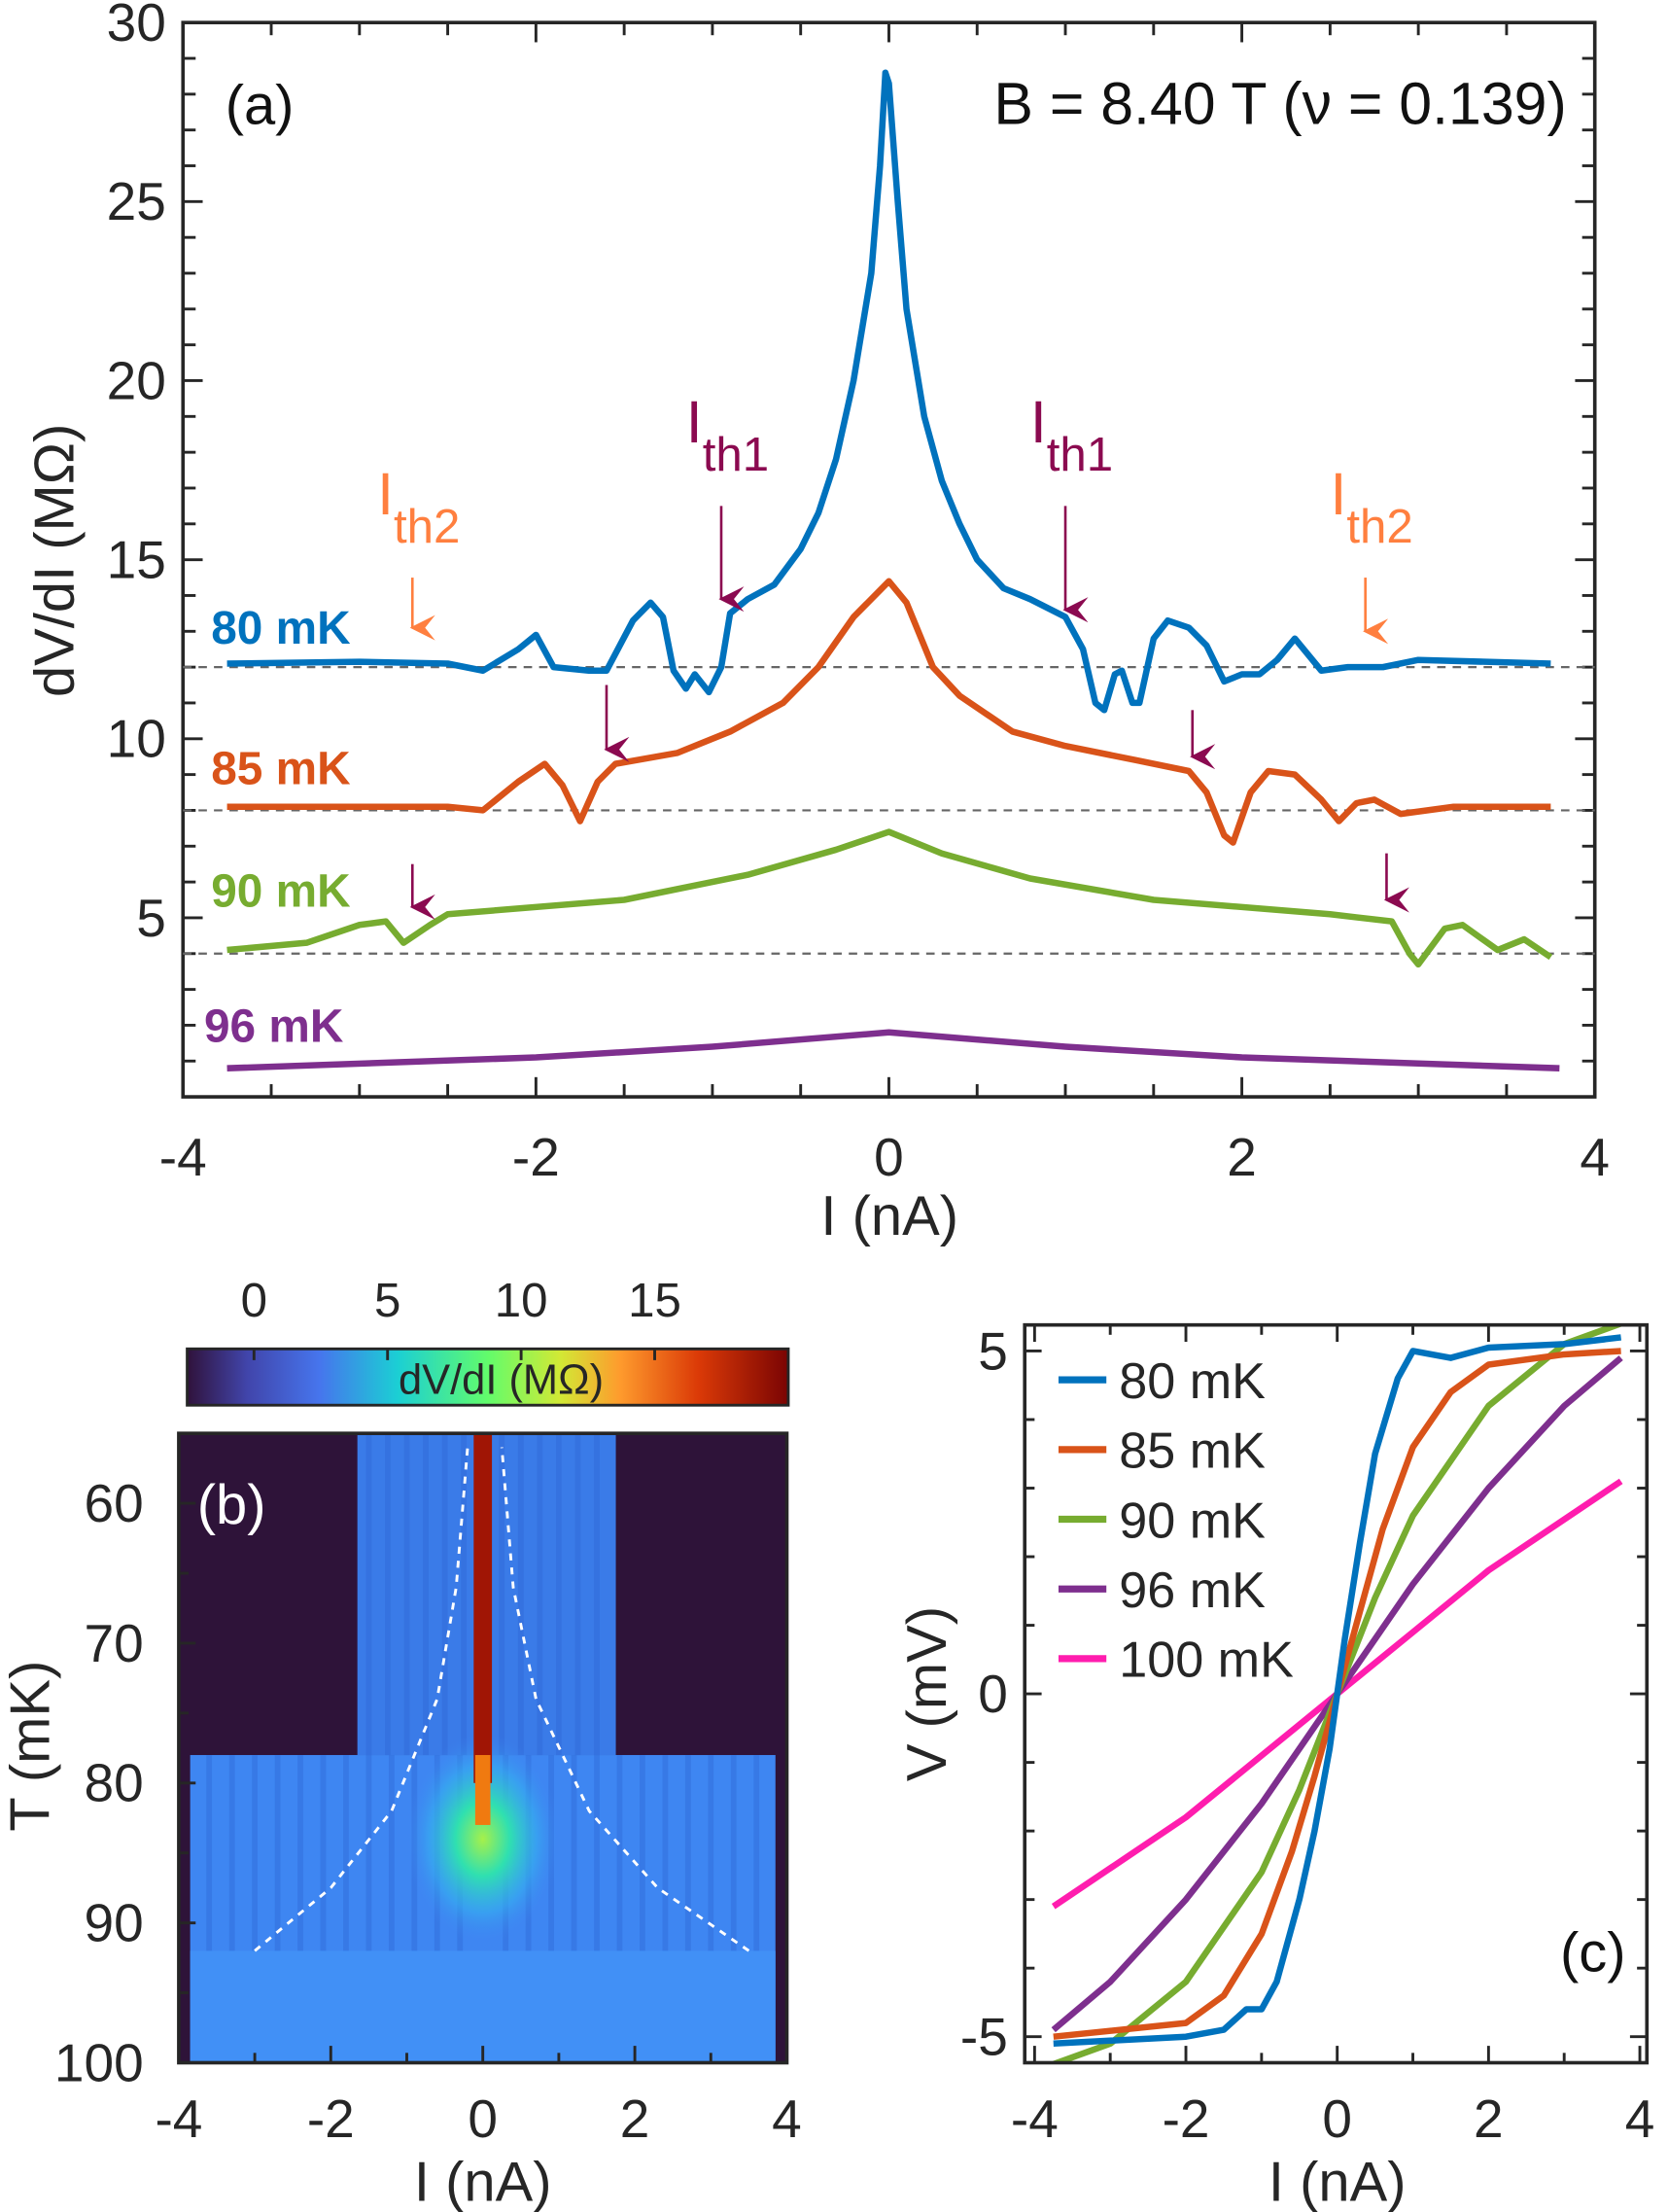 This screenshot has width=1668, height=2212. I want to click on panel-label: (c), so click(1593, 1952).